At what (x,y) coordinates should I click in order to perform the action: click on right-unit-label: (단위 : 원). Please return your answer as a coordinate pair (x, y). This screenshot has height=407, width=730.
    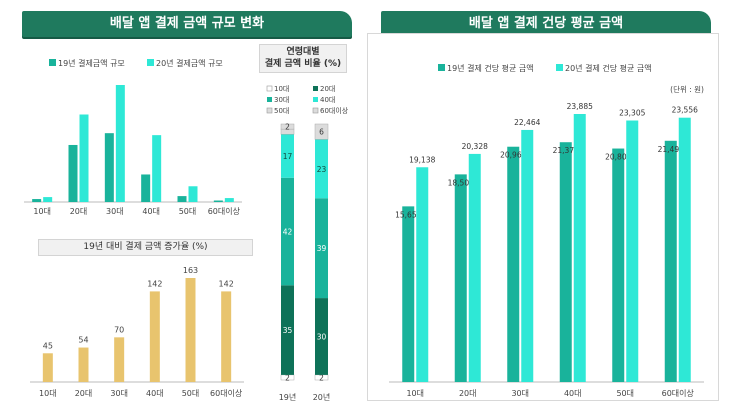
    Looking at the image, I should click on (687, 89).